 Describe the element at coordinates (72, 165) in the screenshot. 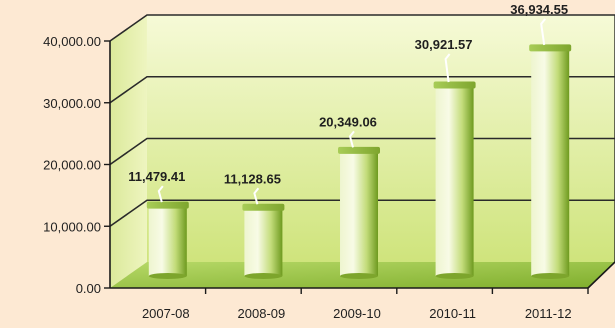

I see `y-tick-label: 20,000.00` at that location.